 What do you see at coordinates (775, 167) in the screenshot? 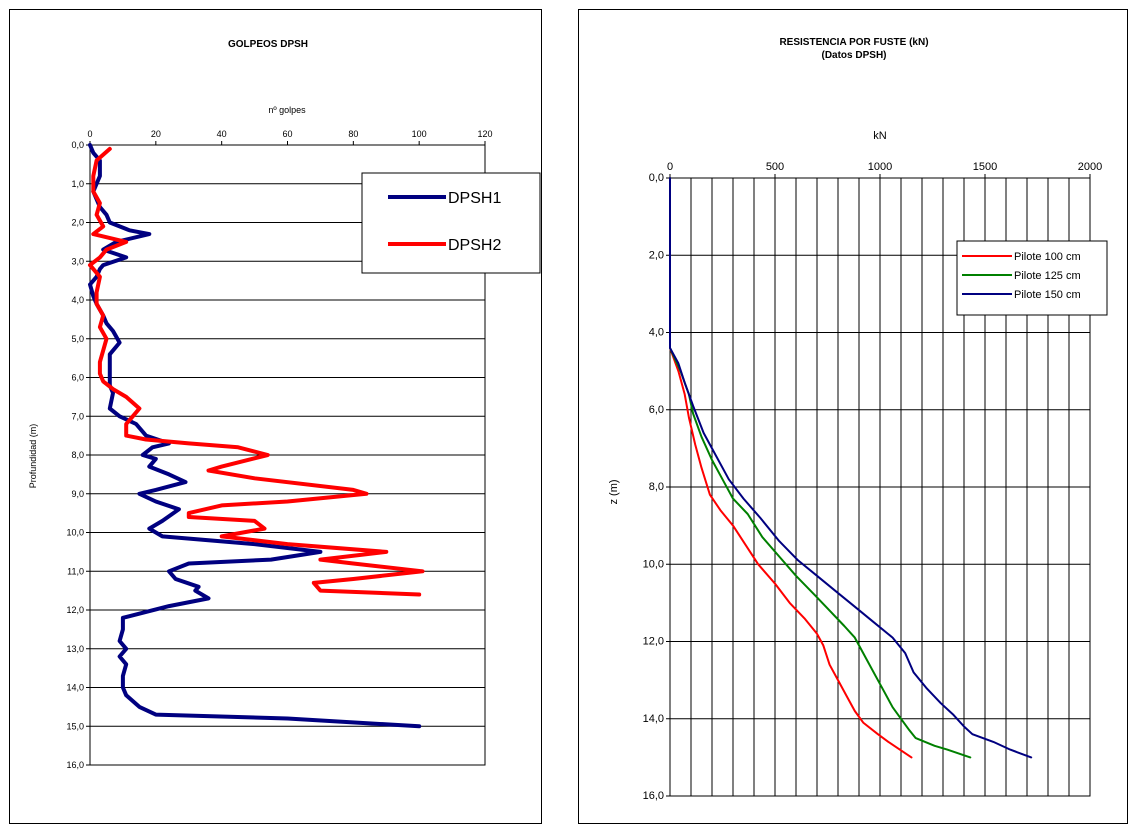
I see `x-tick-label: 500` at bounding box center [775, 167].